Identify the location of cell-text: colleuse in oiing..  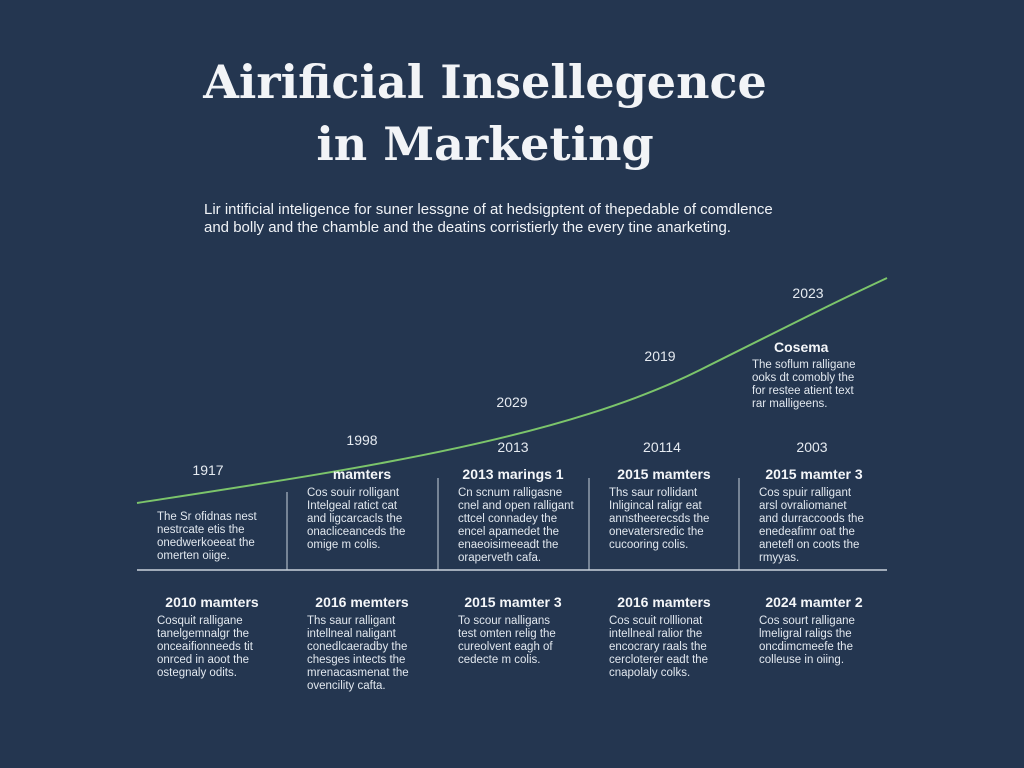
(802, 660).